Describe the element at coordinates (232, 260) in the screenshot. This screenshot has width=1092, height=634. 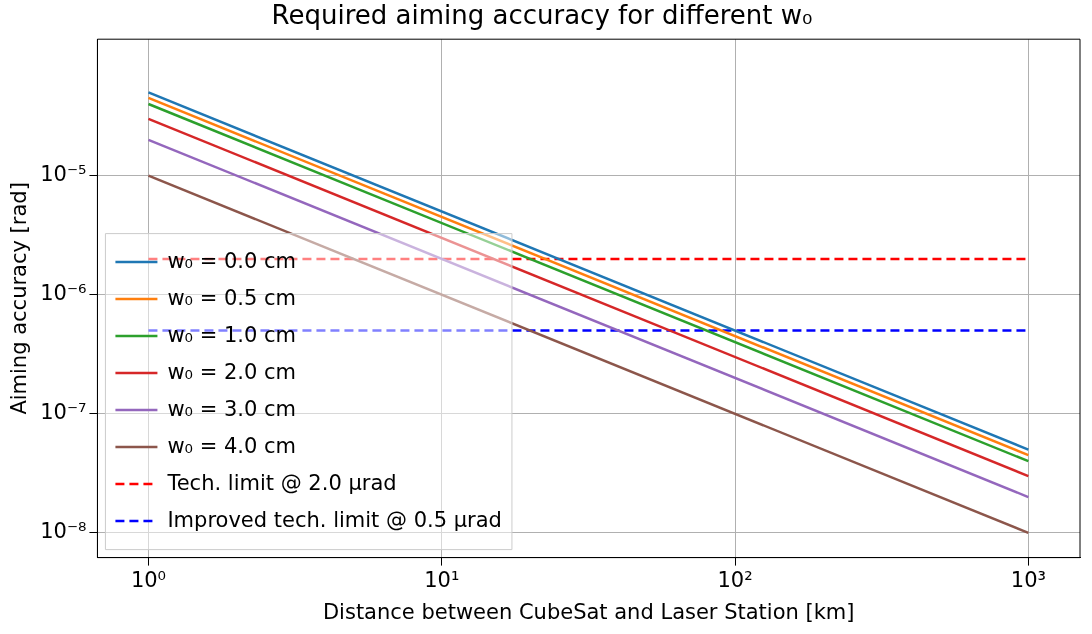
I see `legend-label: w₀ = 0.0 cm` at that location.